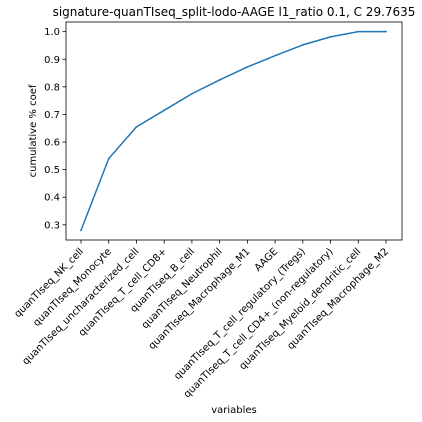  I want to click on y-tick-label: 0.5, so click(52, 170).